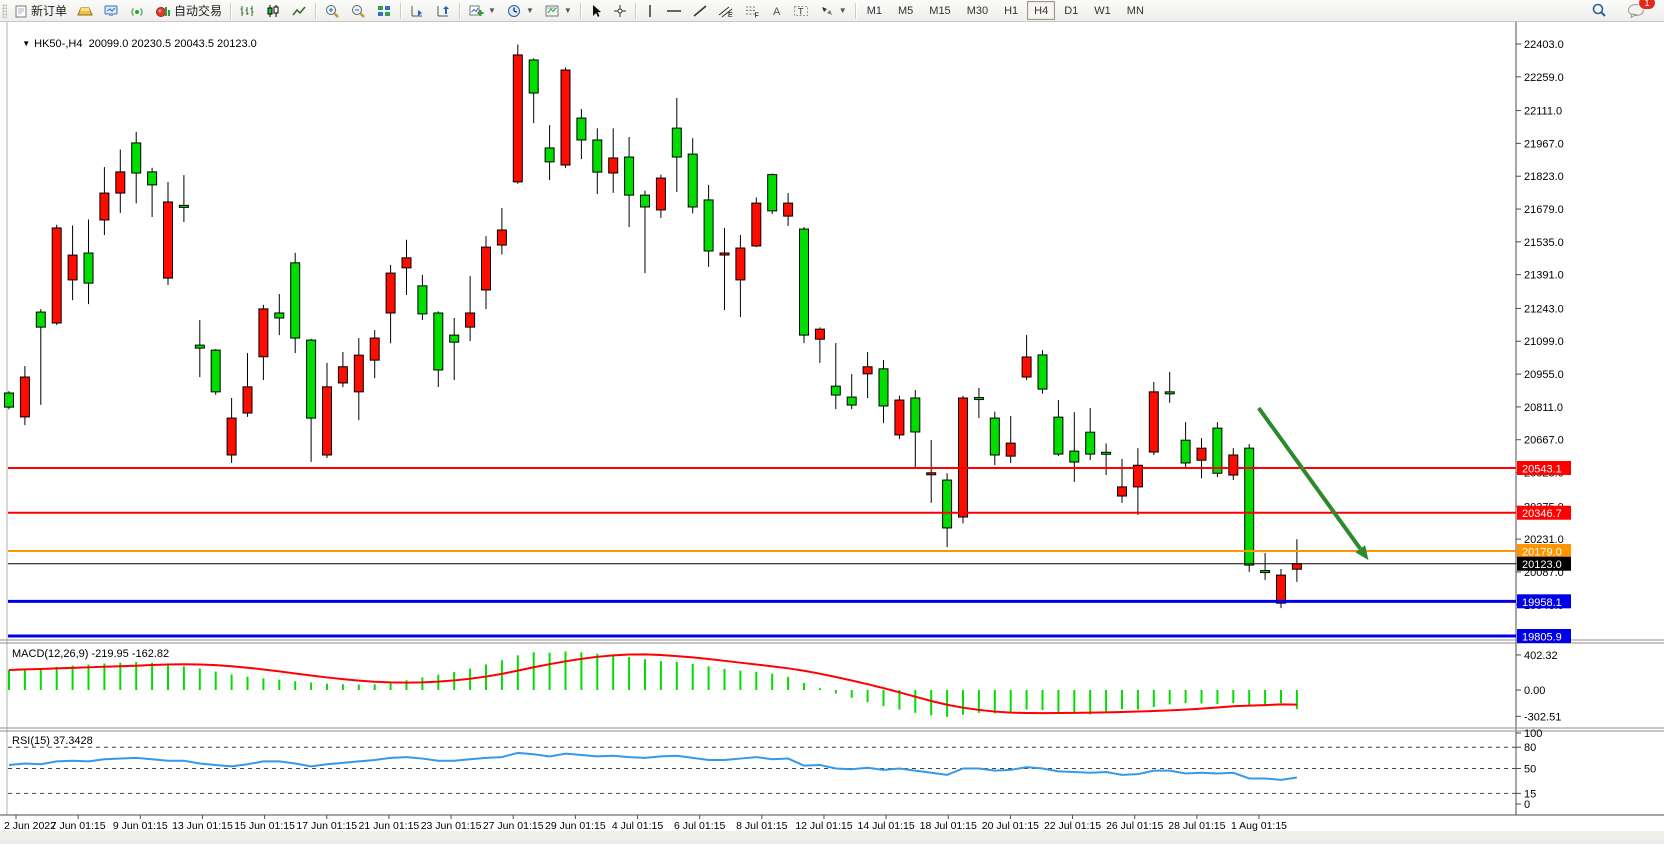 This screenshot has height=844, width=1664. I want to click on vertical-line-button, so click(650, 10).